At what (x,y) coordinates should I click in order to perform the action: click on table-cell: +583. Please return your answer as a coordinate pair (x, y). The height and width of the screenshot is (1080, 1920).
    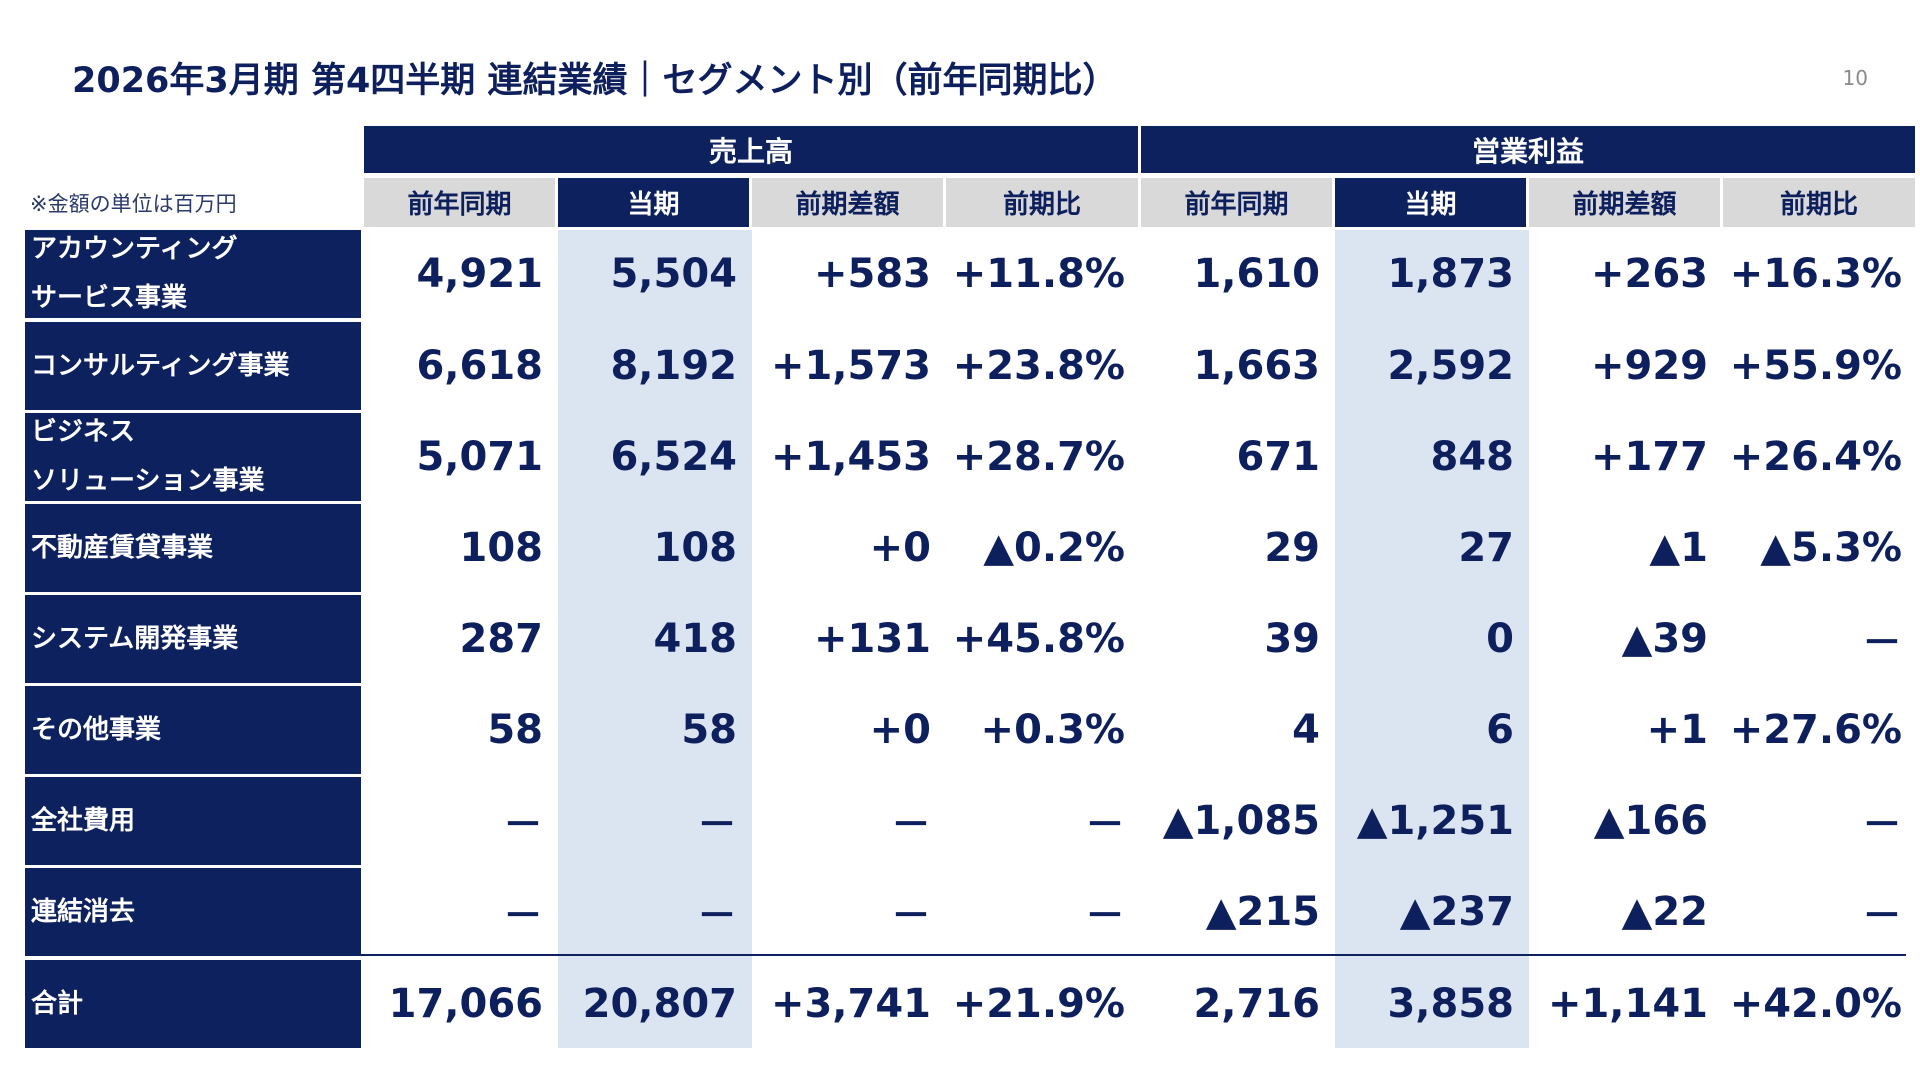
    Looking at the image, I should click on (872, 274).